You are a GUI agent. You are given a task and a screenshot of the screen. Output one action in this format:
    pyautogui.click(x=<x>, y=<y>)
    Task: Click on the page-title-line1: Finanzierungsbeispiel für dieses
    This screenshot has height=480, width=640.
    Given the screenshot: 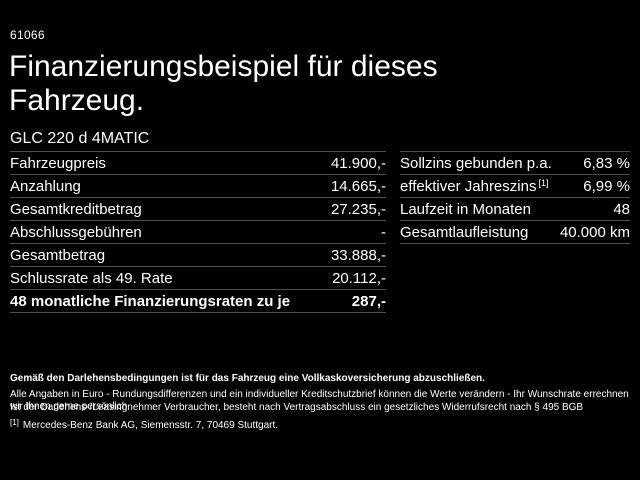 What is the action you would take?
    pyautogui.click(x=223, y=66)
    